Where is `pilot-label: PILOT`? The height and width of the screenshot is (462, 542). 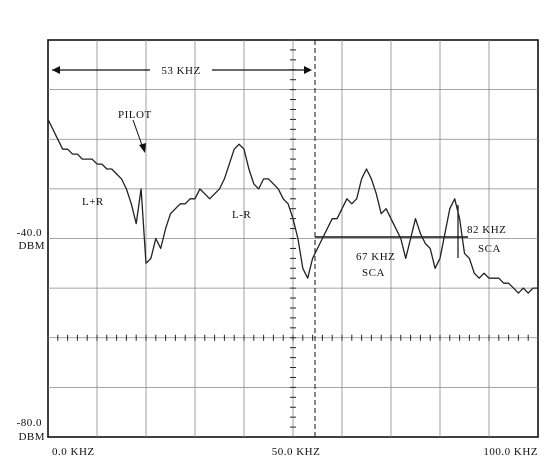 pilot-label: PILOT is located at coordinates (135, 115).